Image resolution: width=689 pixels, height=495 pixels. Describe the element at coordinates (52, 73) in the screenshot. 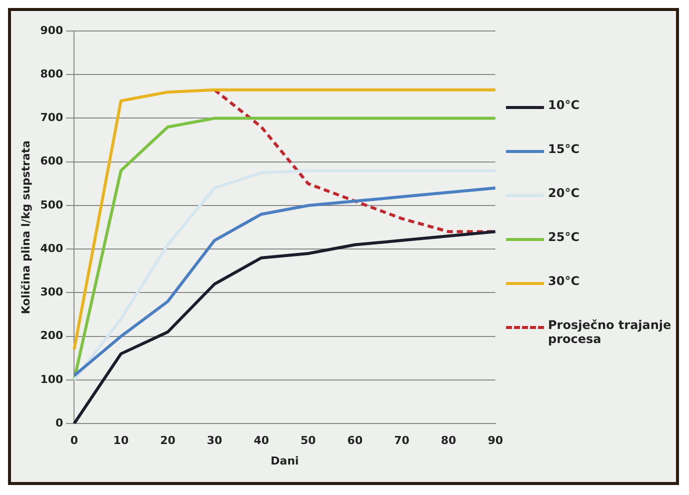

I see `y-tick-label: 800` at that location.